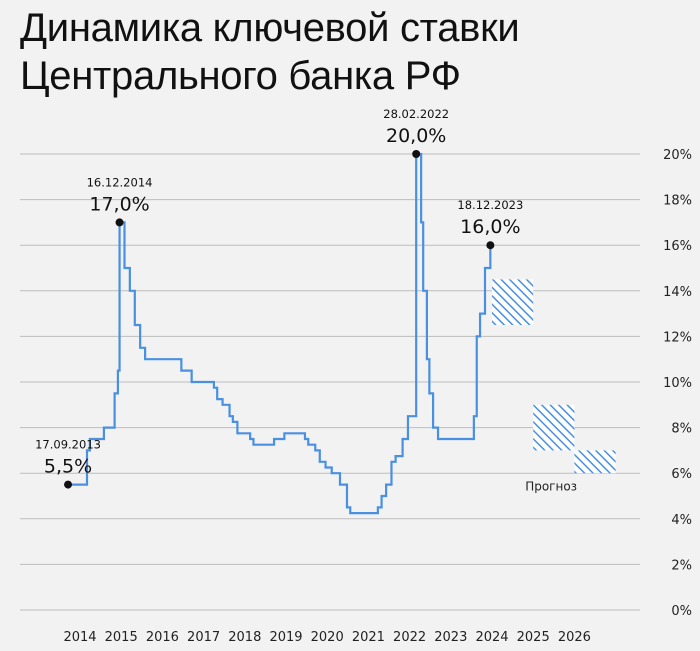 The width and height of the screenshot is (700, 651). What do you see at coordinates (574, 637) in the screenshot?
I see `x-tick-label: 2026` at bounding box center [574, 637].